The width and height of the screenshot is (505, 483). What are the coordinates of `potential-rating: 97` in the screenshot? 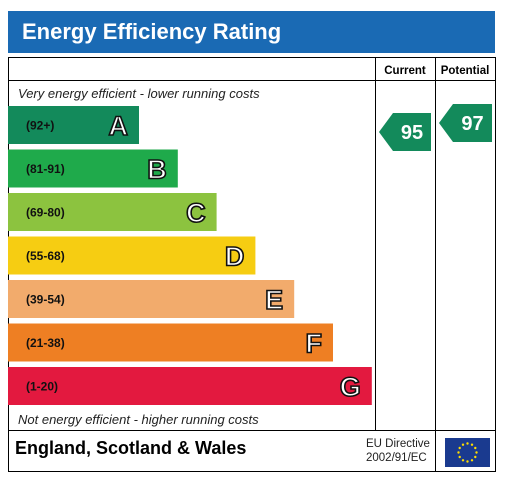 It's located at (465, 123).